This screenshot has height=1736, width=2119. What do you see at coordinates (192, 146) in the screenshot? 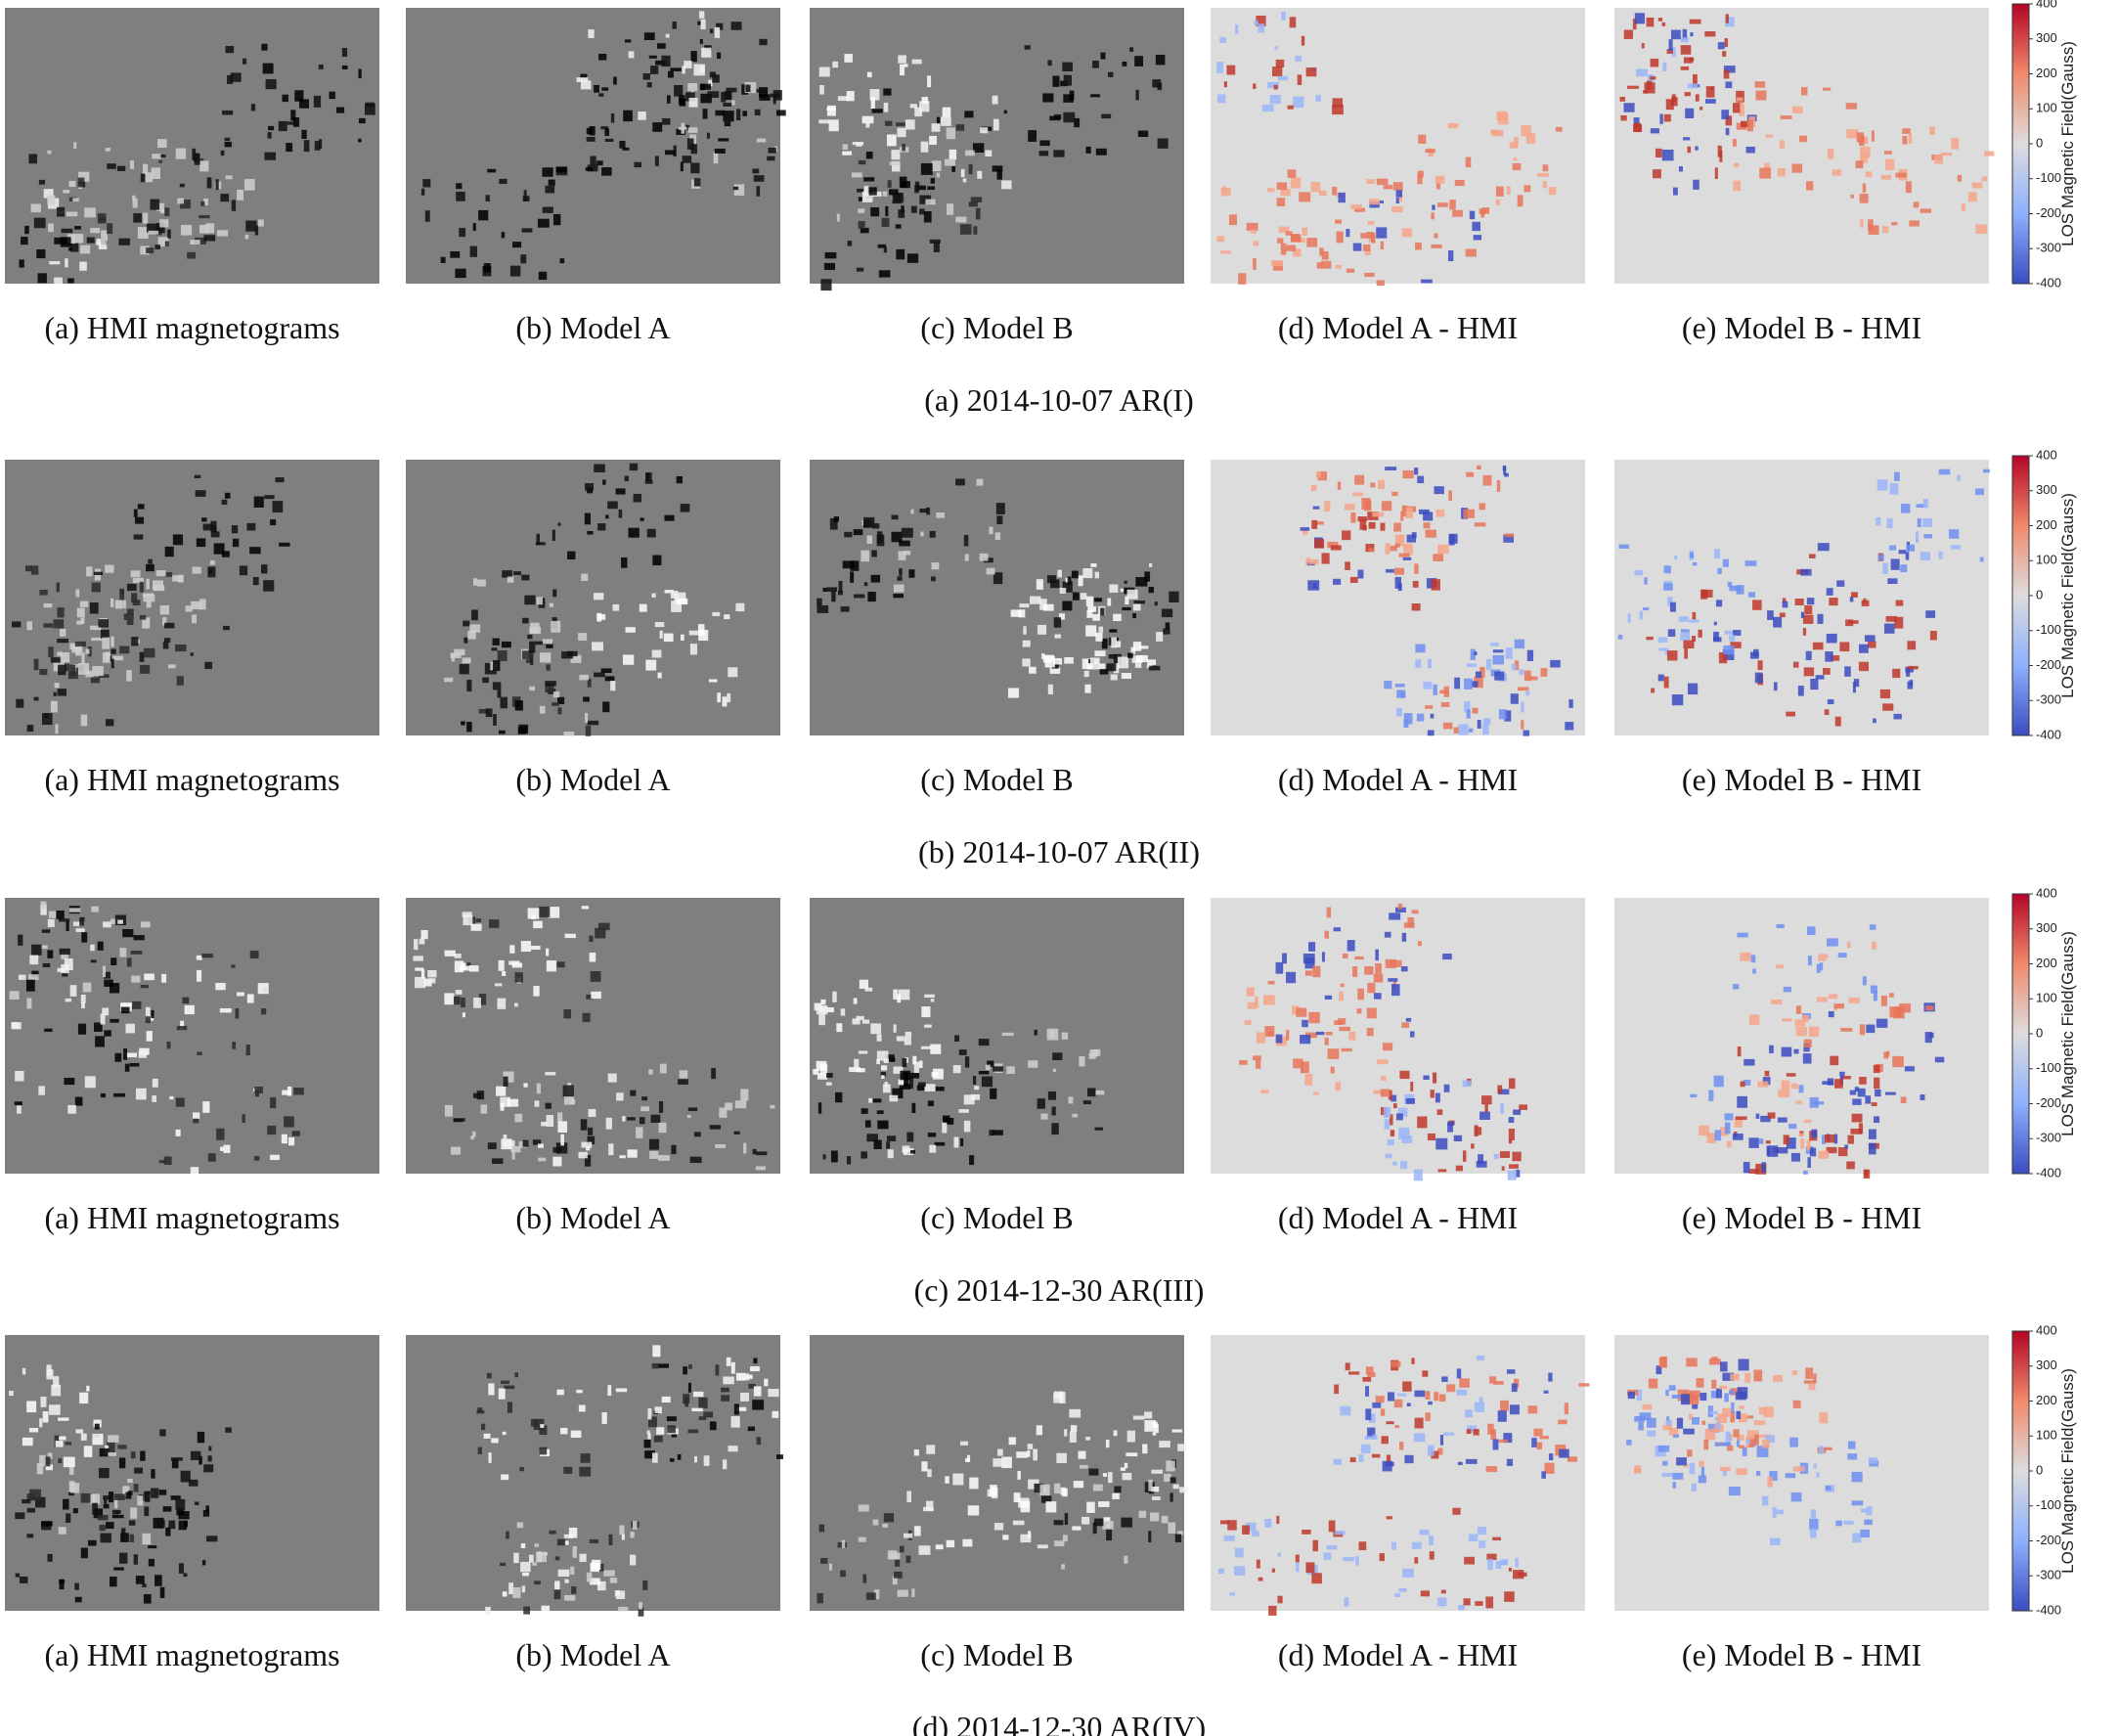
I see `magnetogram` at bounding box center [192, 146].